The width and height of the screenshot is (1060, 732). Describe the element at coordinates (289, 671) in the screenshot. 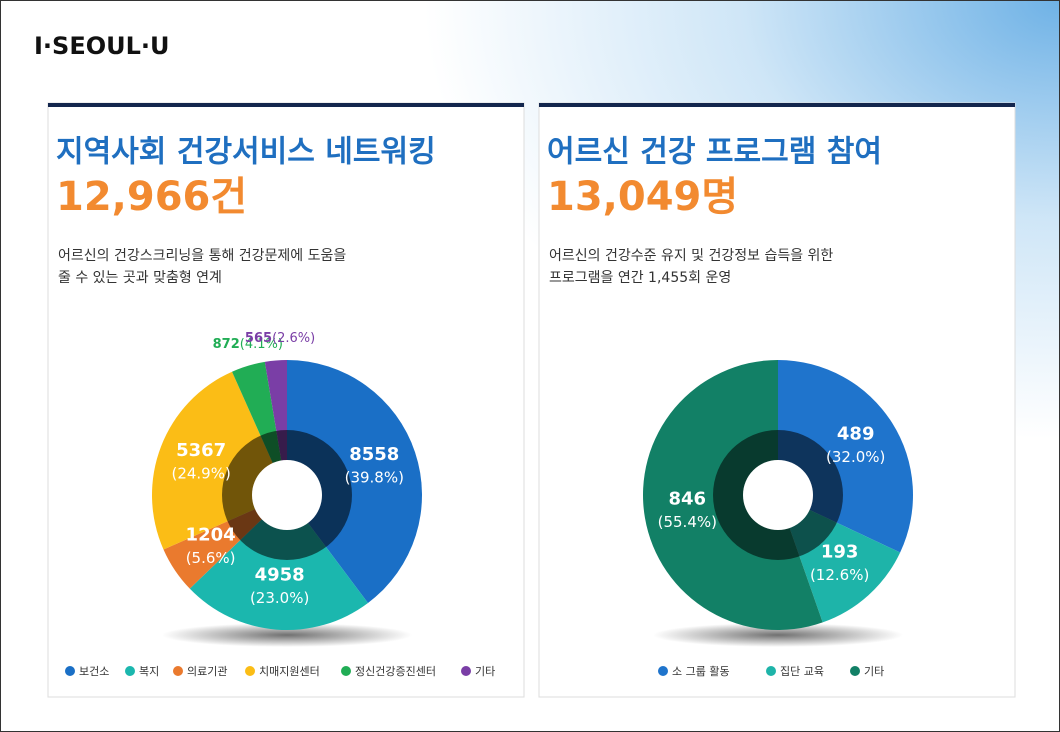

I see `legend-label: 치매지원센터` at that location.